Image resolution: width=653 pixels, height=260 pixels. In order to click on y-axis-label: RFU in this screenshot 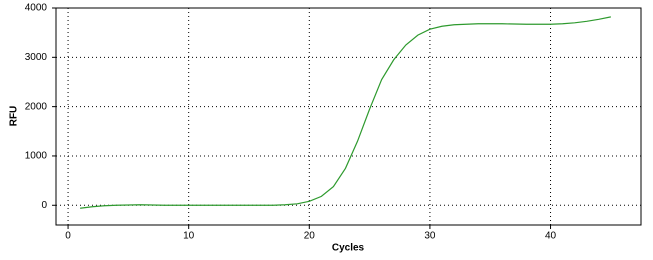, I will do `click(14, 116)`.